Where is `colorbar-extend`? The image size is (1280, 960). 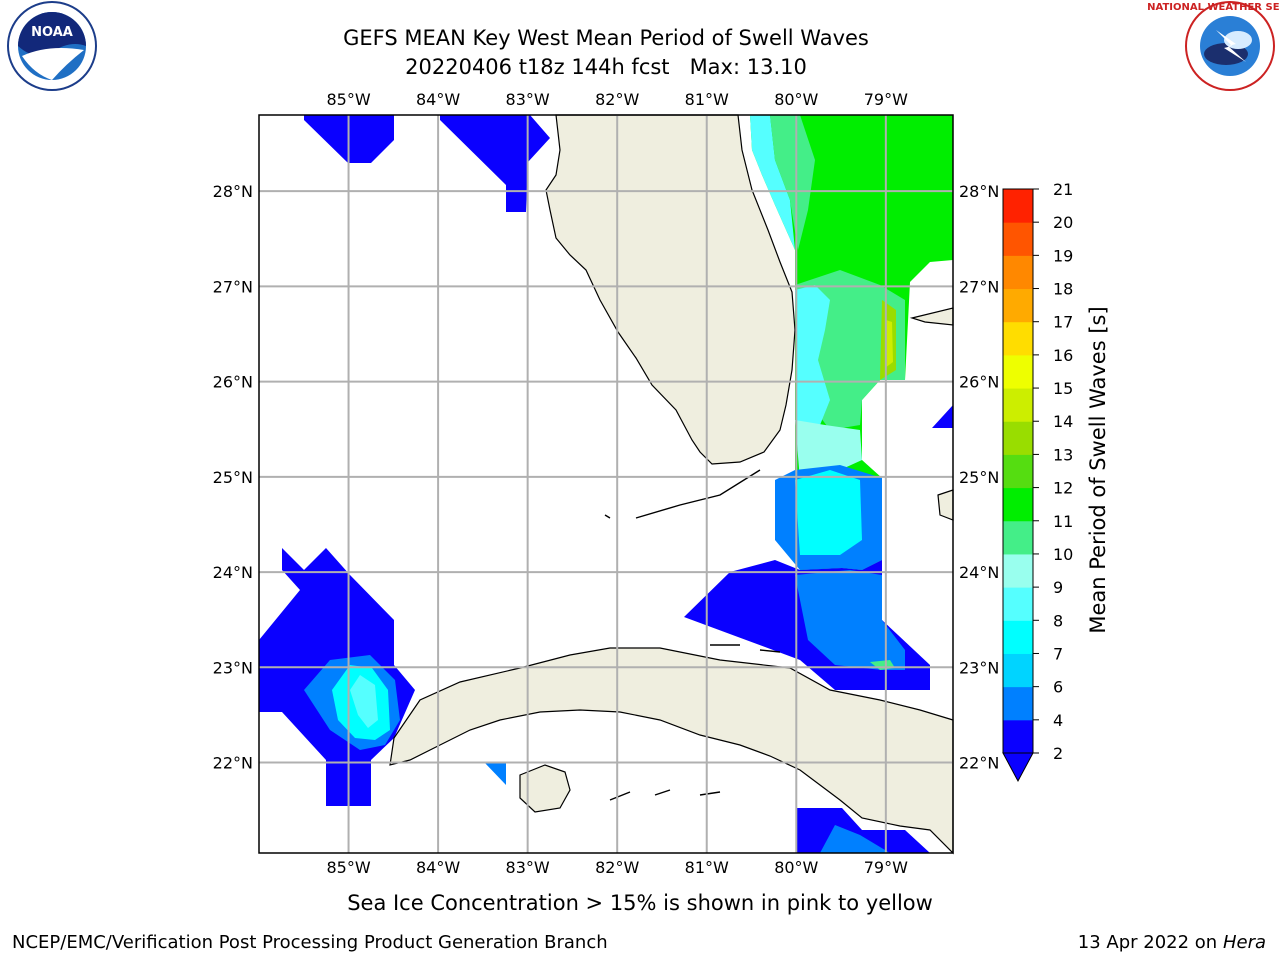 colorbar-extend is located at coordinates (1018, 767).